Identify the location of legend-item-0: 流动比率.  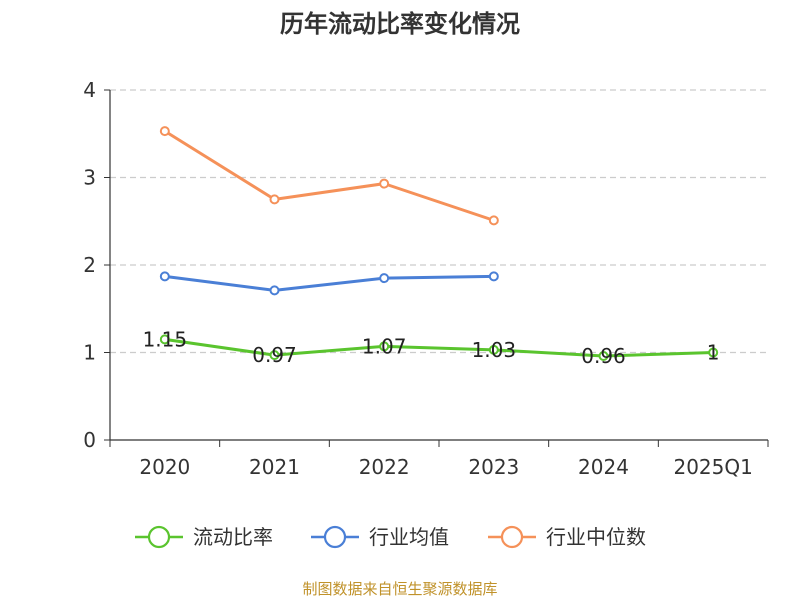
(204, 537).